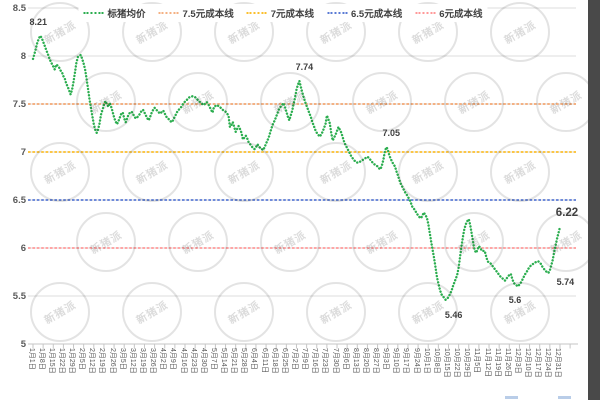 The width and height of the screenshot is (600, 400). I want to click on data-label: 8.21, so click(38, 21).